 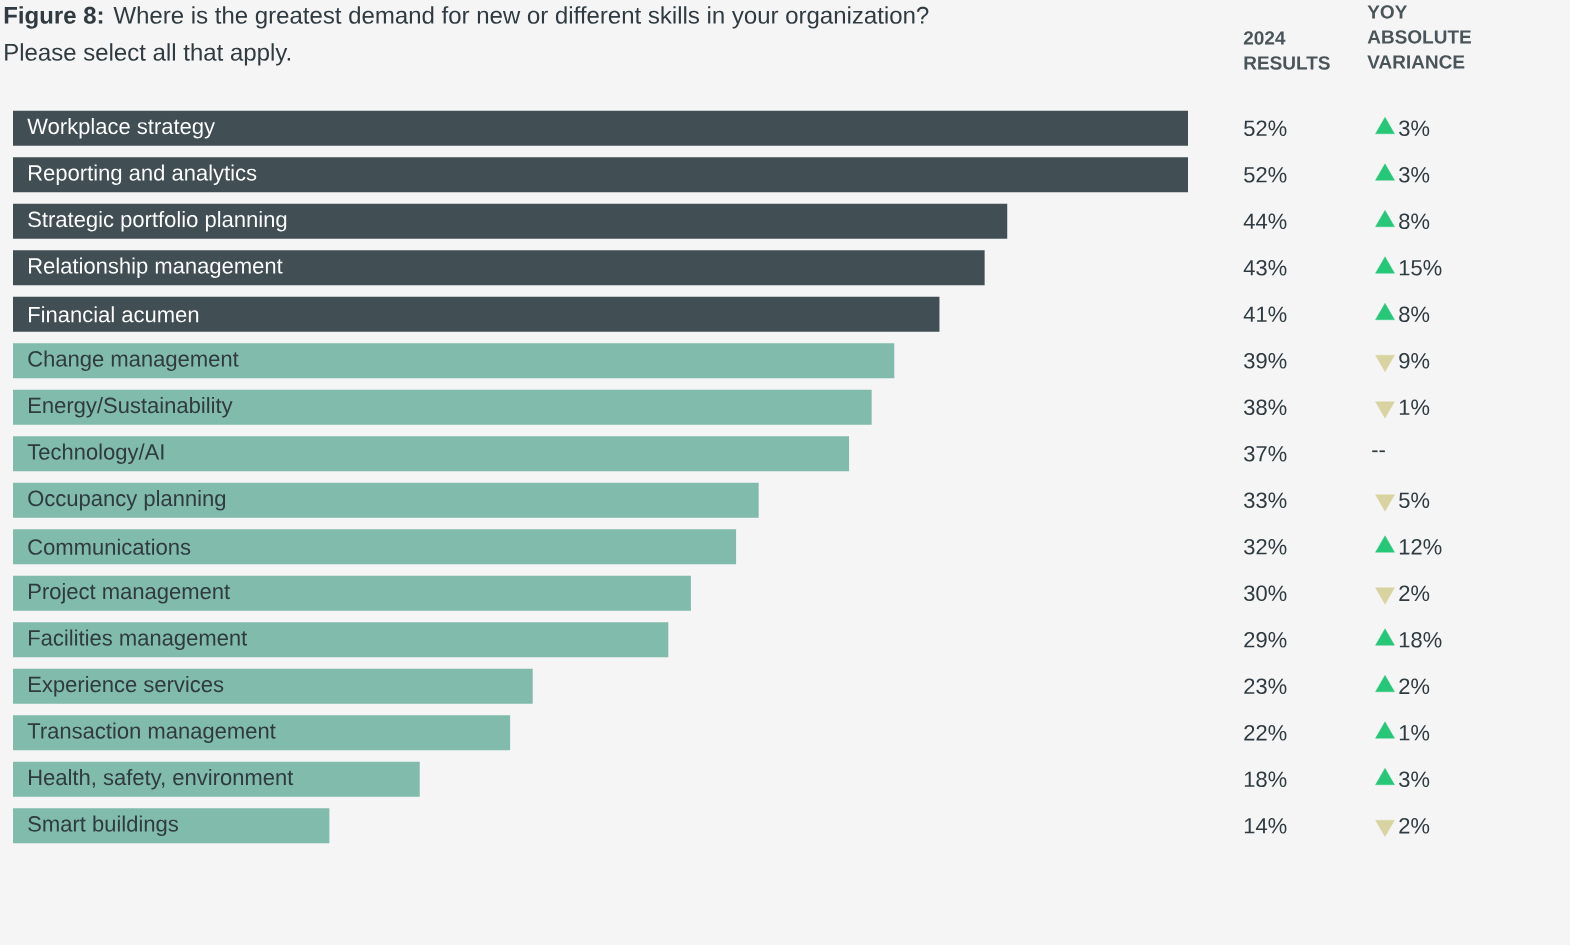 I want to click on chart-subtitle: Please select all that apply., so click(x=148, y=54).